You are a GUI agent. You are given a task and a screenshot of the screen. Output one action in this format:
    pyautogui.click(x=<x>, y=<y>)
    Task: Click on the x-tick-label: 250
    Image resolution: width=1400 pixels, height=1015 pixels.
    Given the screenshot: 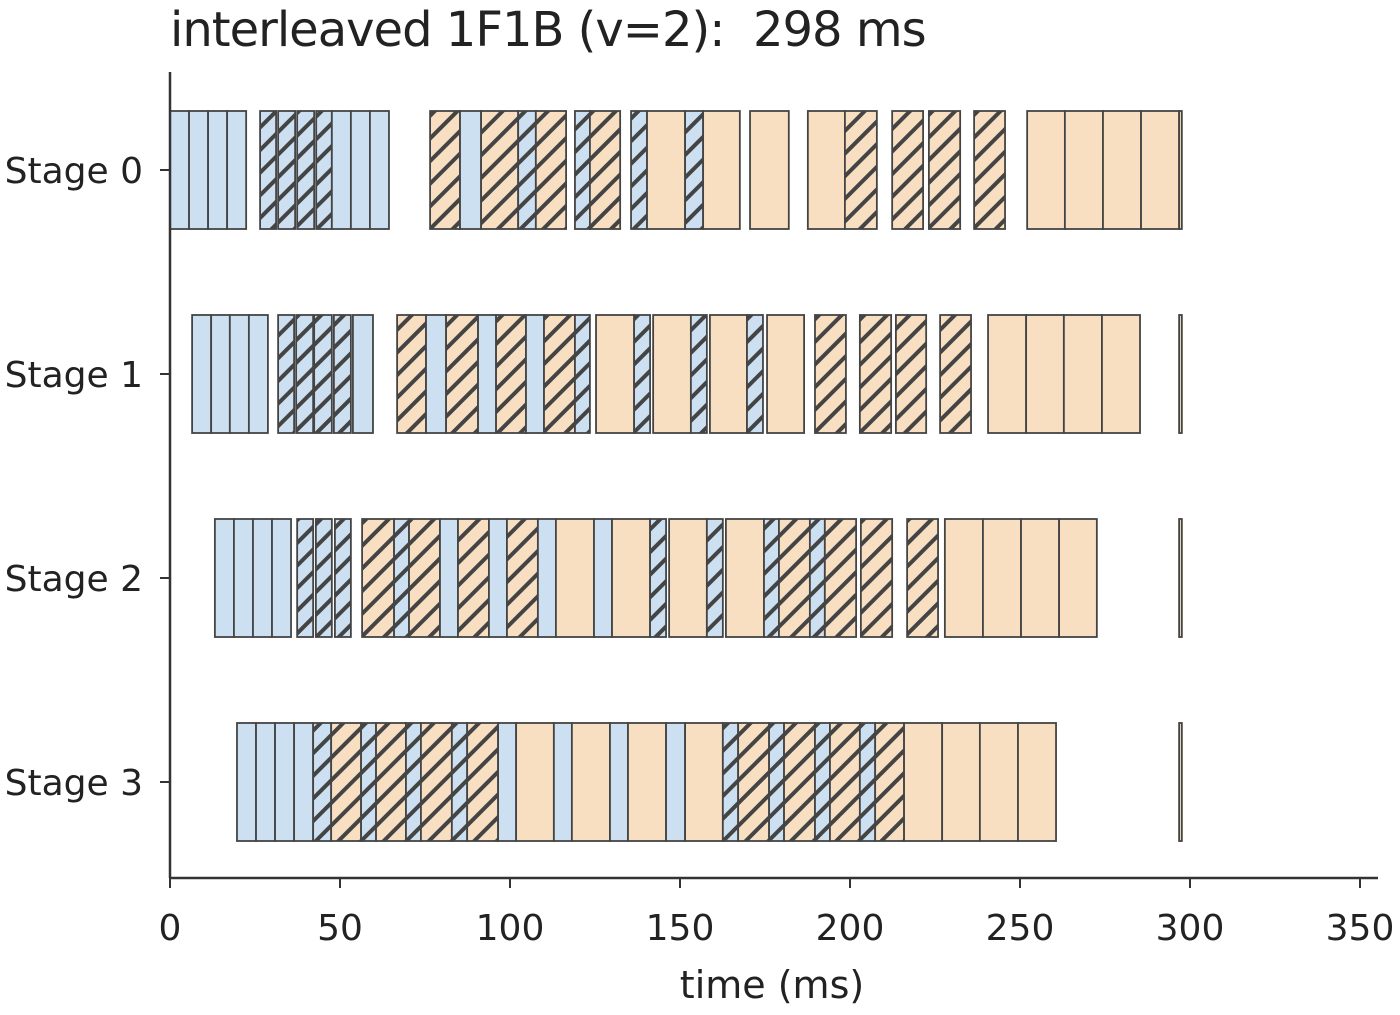 What is the action you would take?
    pyautogui.click(x=1020, y=928)
    